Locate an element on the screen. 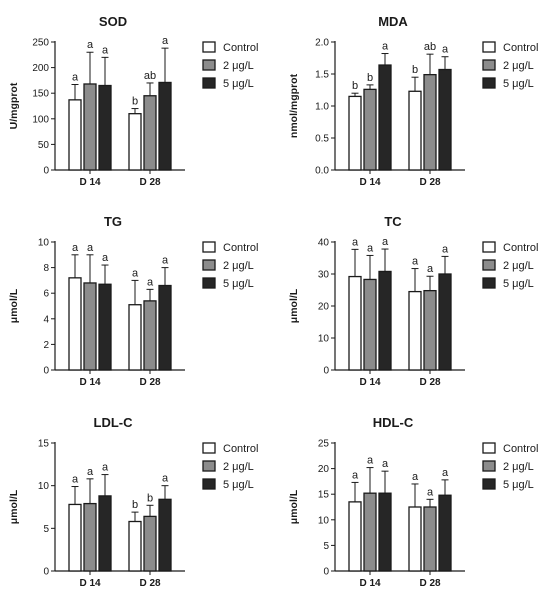 Image resolution: width=550 pixels, height=600 pixels. chart-title: SOD is located at coordinates (113, 21).